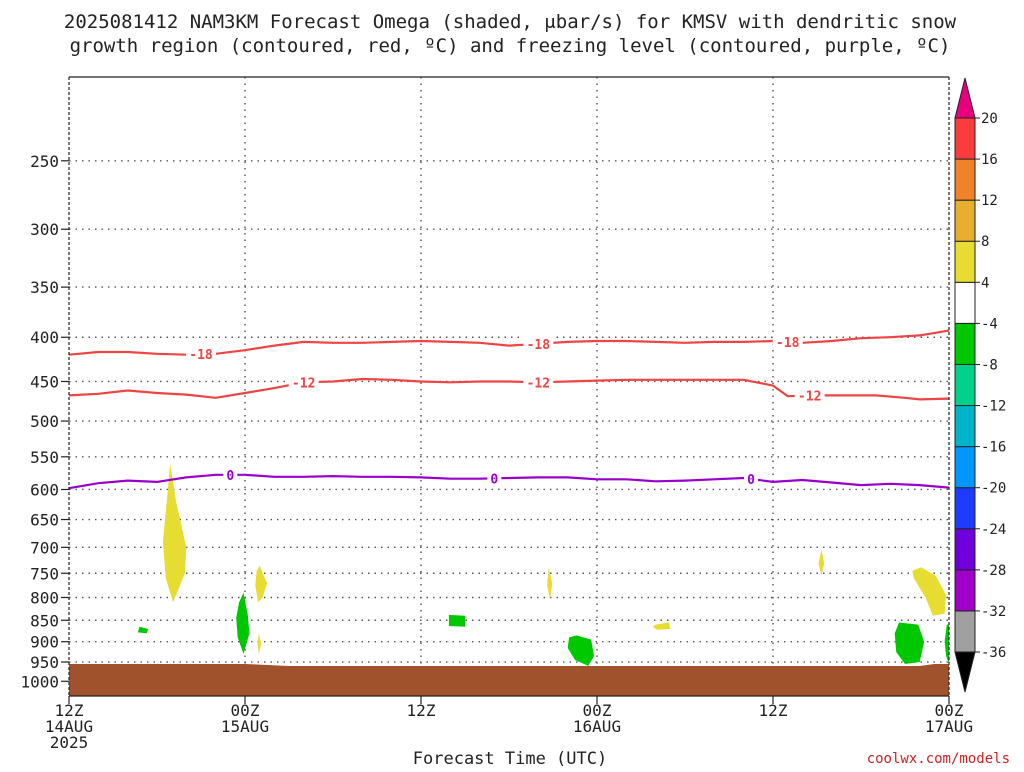  Describe the element at coordinates (985, 283) in the screenshot. I see `colorbar-label: 4` at that location.